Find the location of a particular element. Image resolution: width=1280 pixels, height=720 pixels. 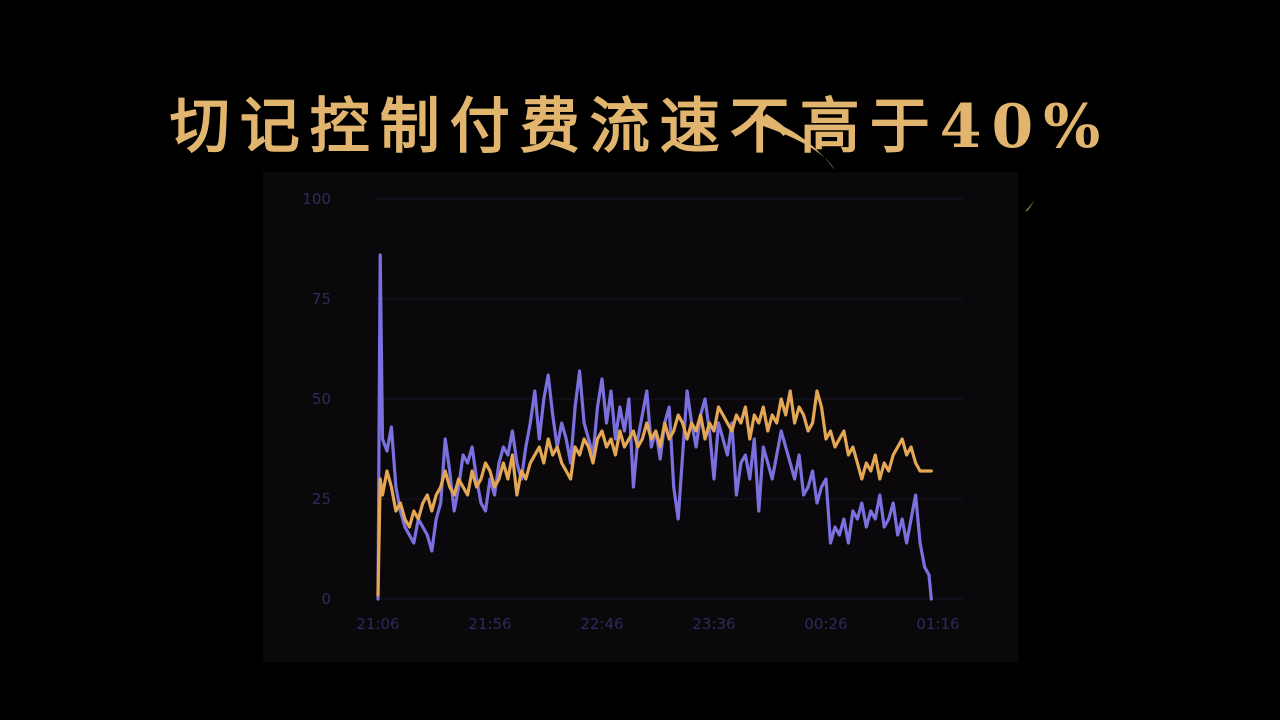

decorative-swoosh is located at coordinates (892, 163).